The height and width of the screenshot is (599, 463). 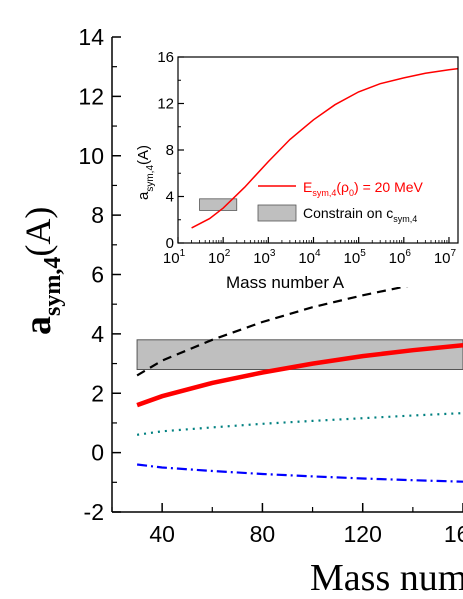 I want to click on main-y-tick-label: -2, so click(x=94, y=512).